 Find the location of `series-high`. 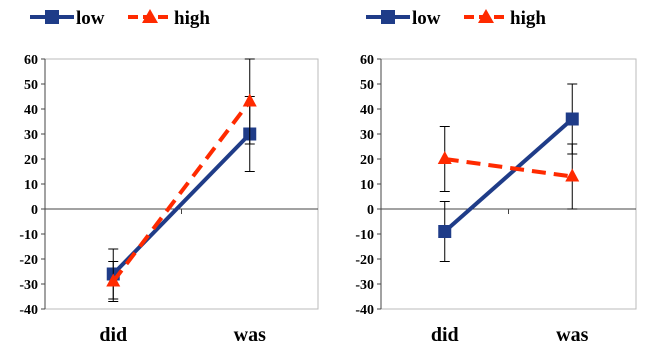

series-high is located at coordinates (508, 168).